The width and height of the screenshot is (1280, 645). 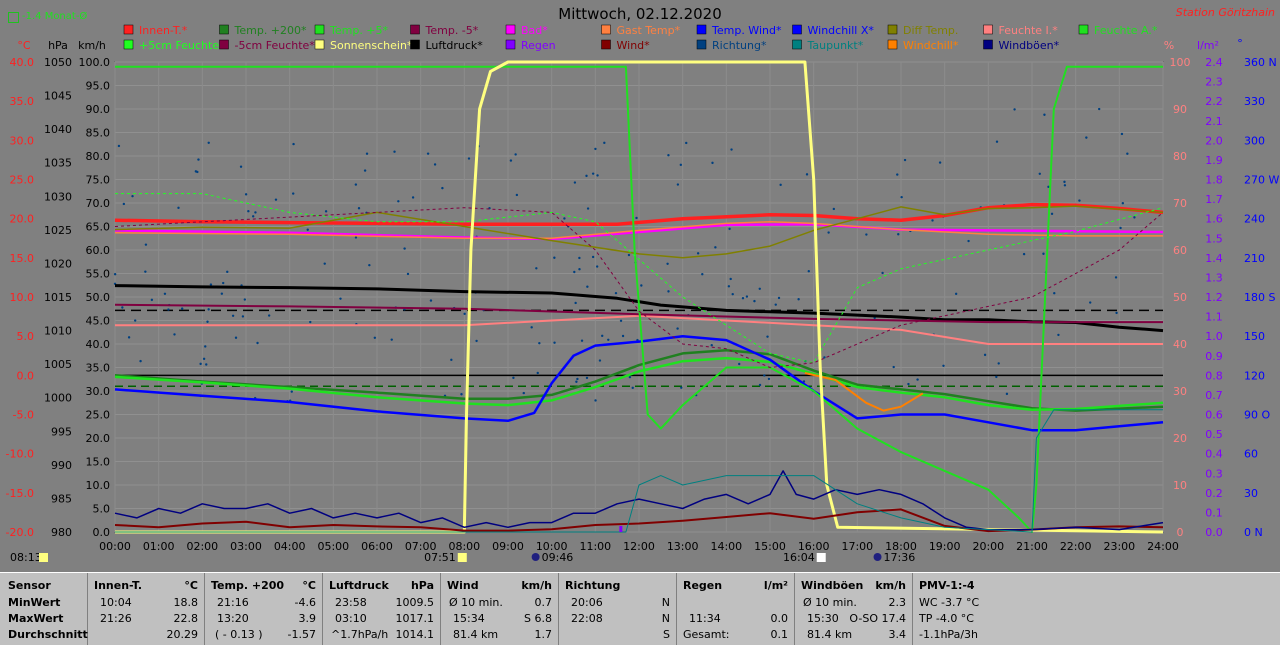 What do you see at coordinates (309, 585) in the screenshot?
I see `col-unit: °C` at bounding box center [309, 585].